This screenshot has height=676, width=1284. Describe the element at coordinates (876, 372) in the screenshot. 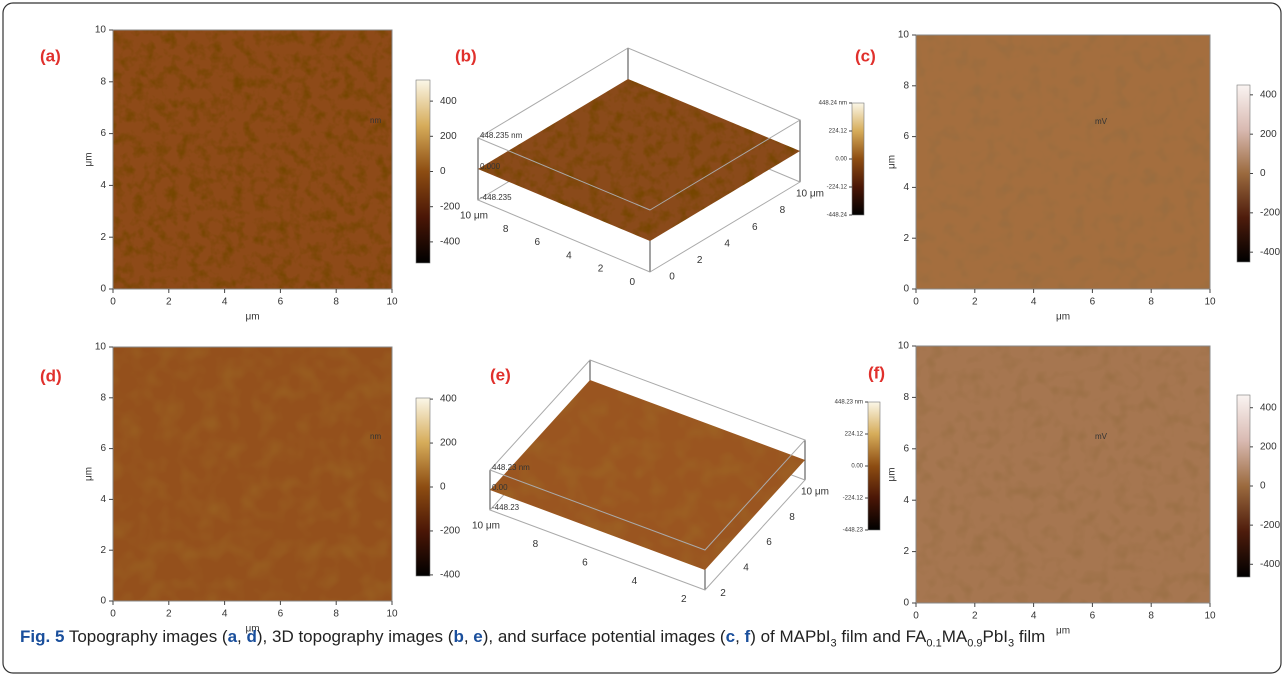

I see `panel-label: (f)` at that location.